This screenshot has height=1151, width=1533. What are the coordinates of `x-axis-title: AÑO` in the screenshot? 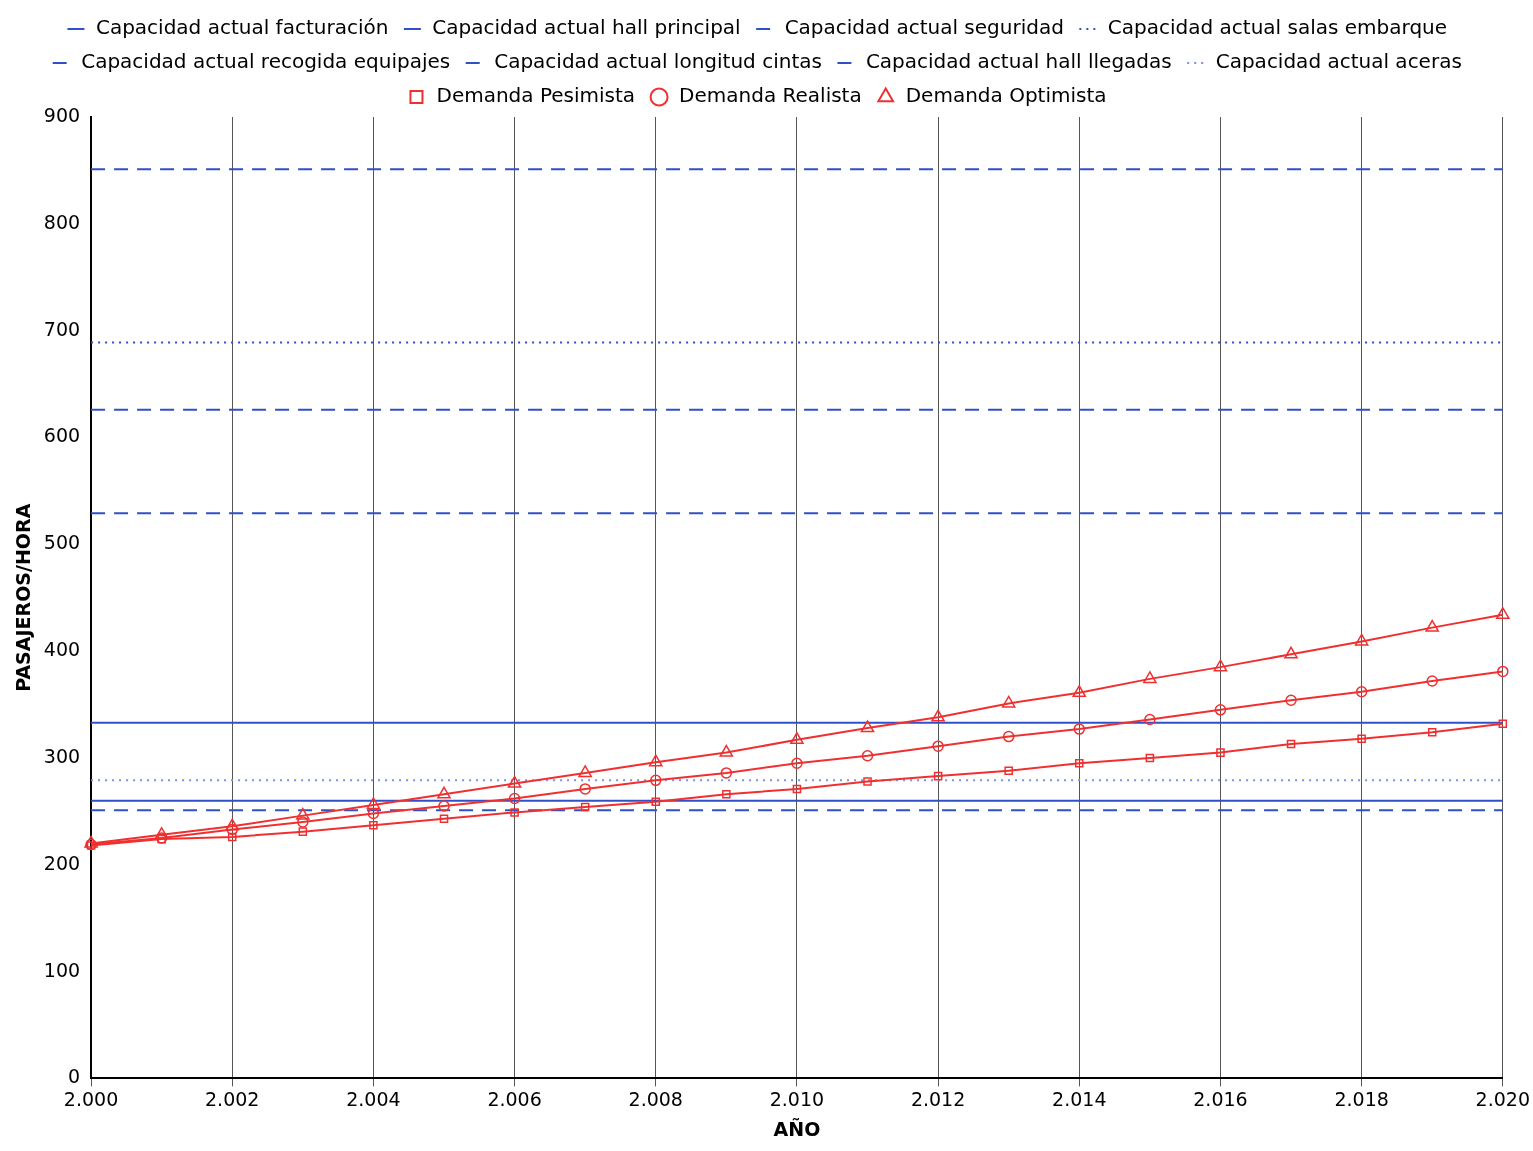 It's located at (797, 1128).